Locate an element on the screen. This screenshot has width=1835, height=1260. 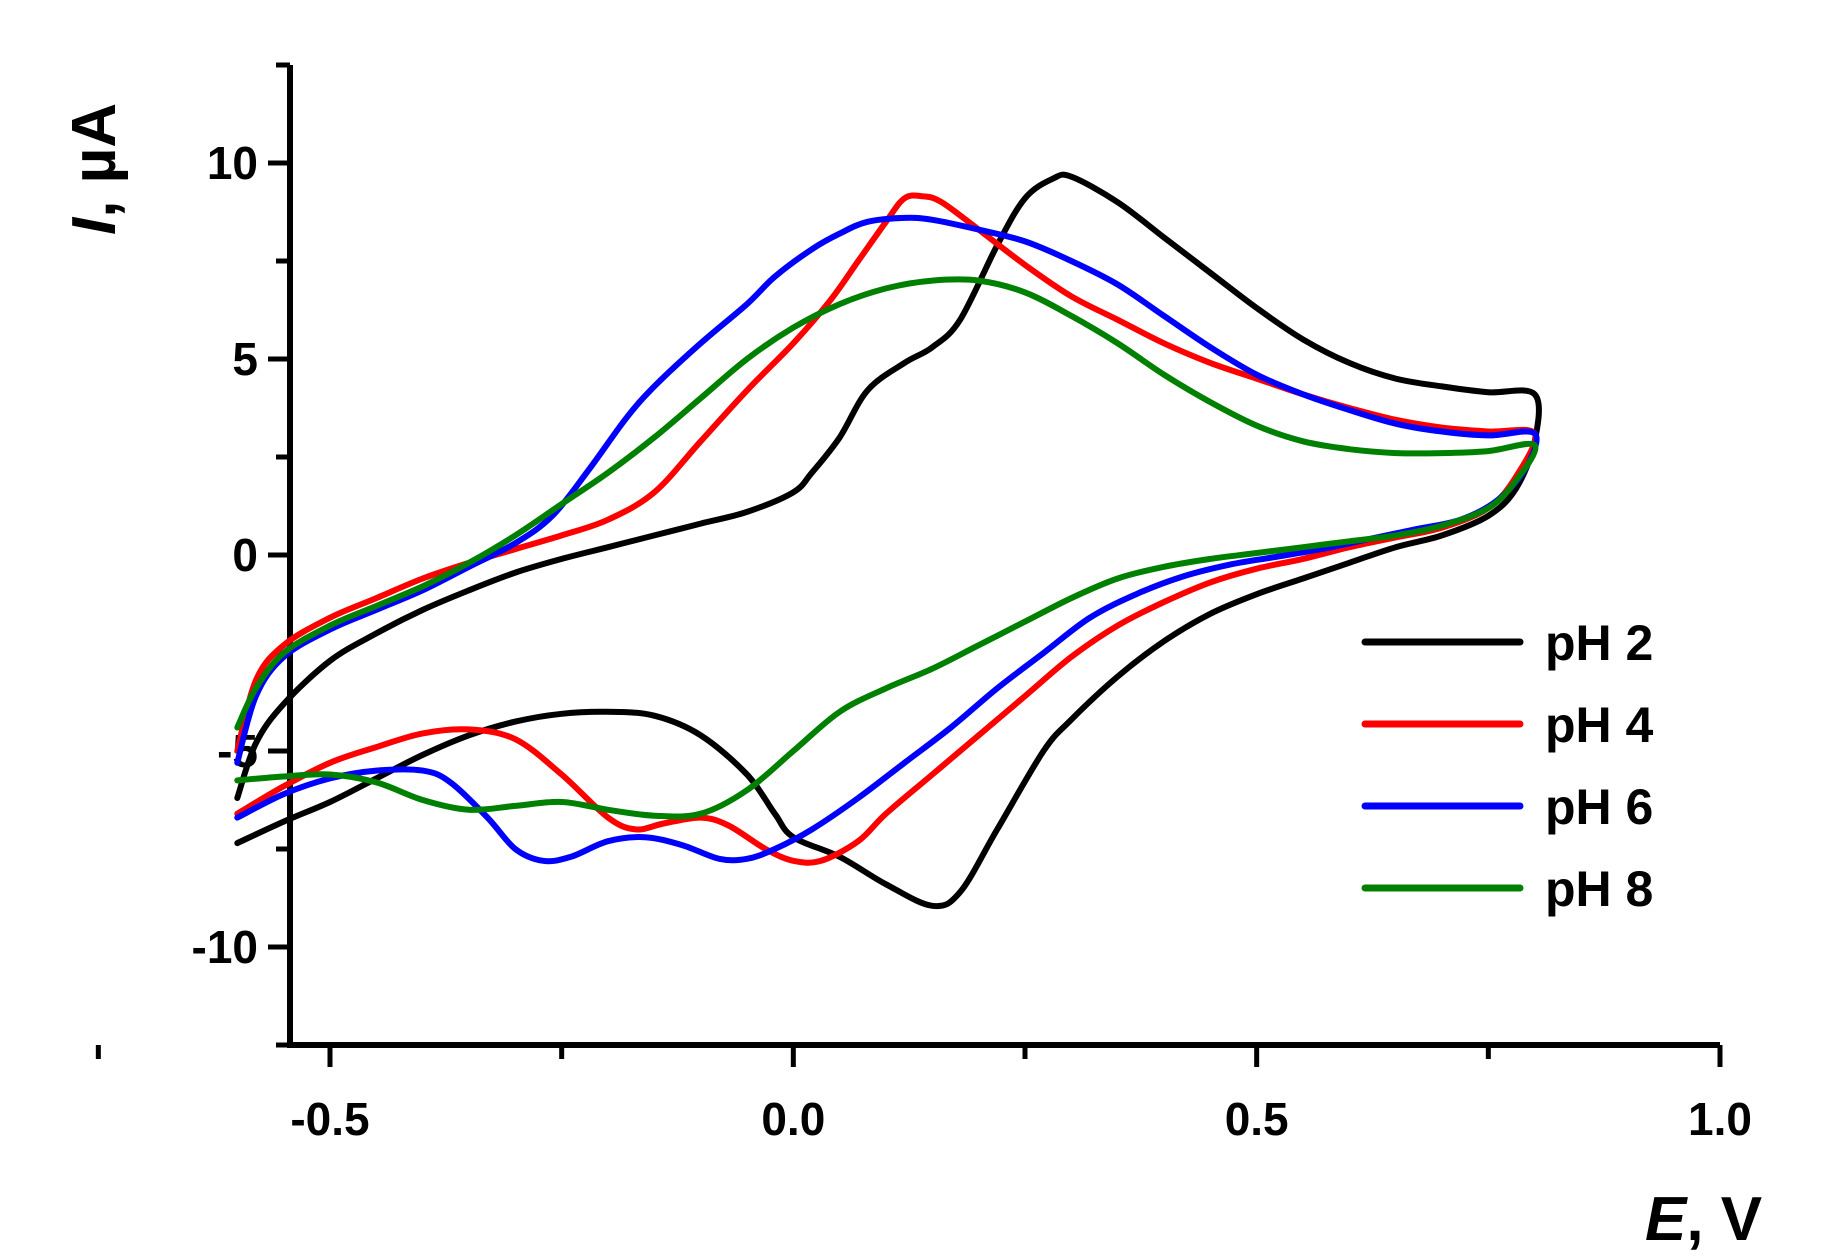
x-axis-title-symbol: E is located at coordinates (1666, 1219).